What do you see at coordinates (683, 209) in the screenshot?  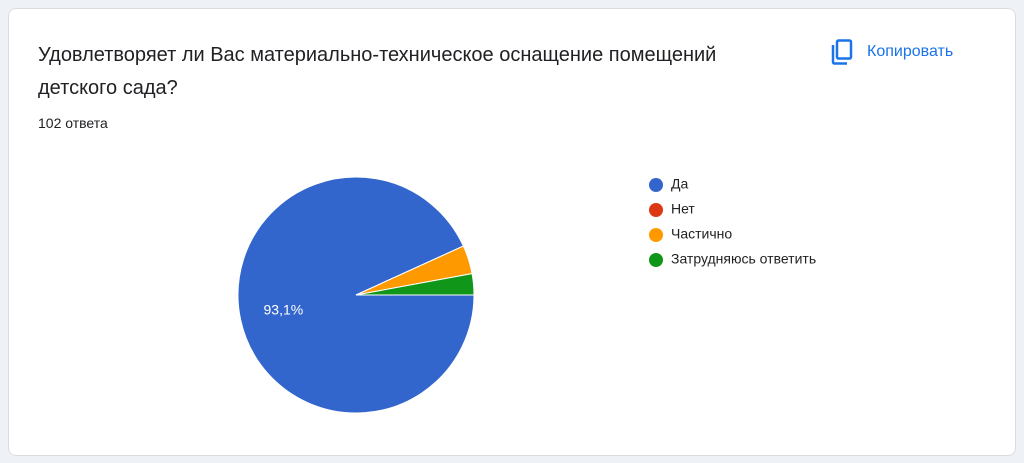 I see `legend-label: Нет` at bounding box center [683, 209].